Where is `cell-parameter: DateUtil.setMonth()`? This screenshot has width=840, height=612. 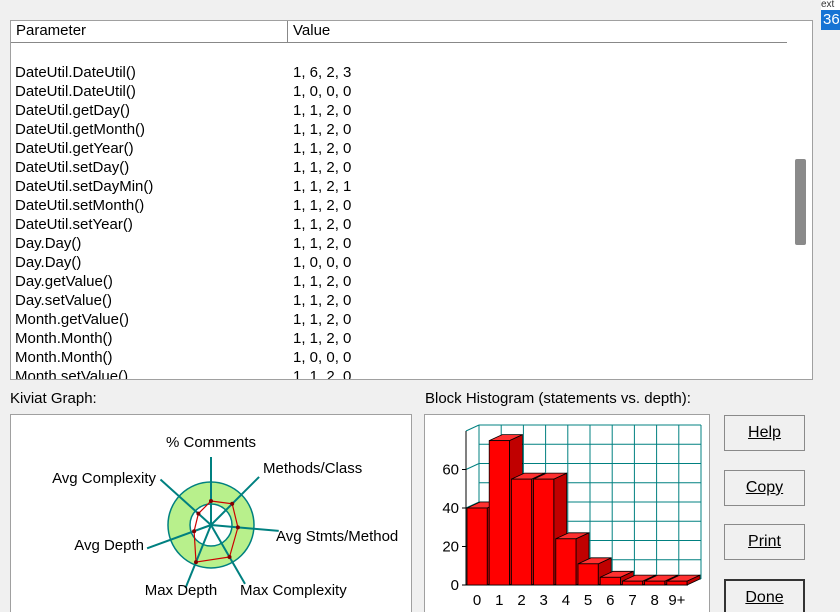 cell-parameter: DateUtil.setMonth() is located at coordinates (80, 205).